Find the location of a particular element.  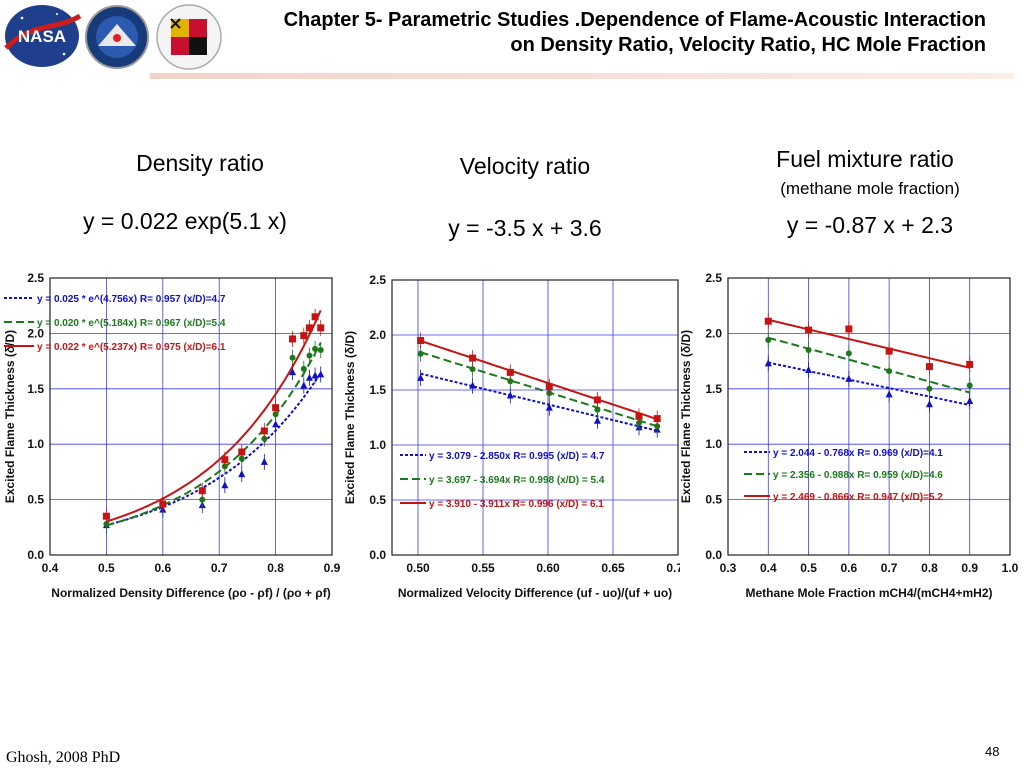

legend-label: y = 2.044 - 0.768x R= 0.969 (x/D)=4.1 is located at coordinates (858, 453).